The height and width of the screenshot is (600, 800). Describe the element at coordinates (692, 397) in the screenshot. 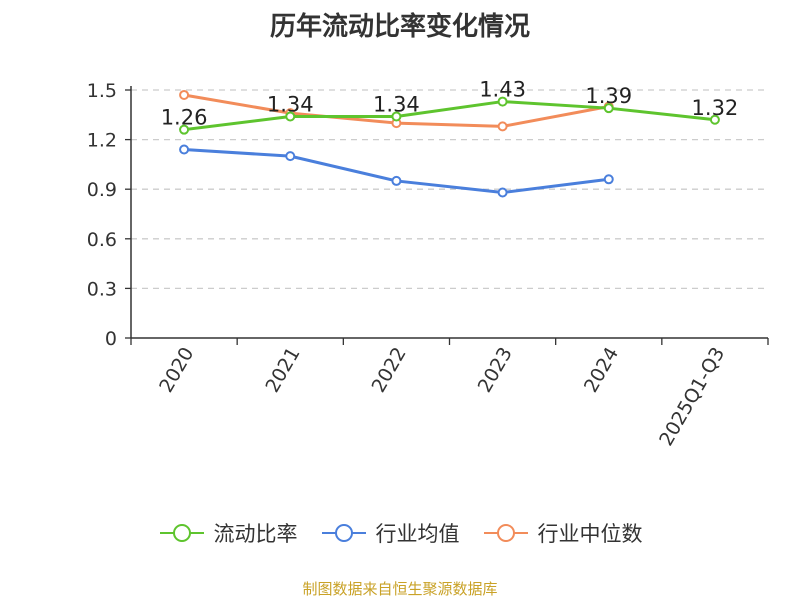

I see `x-tick-label: 2025Q1-Q3` at that location.